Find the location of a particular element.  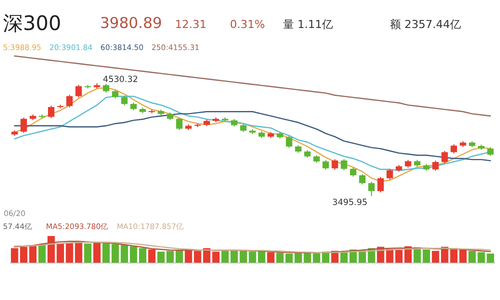

chart-title: 深300 is located at coordinates (32, 23).